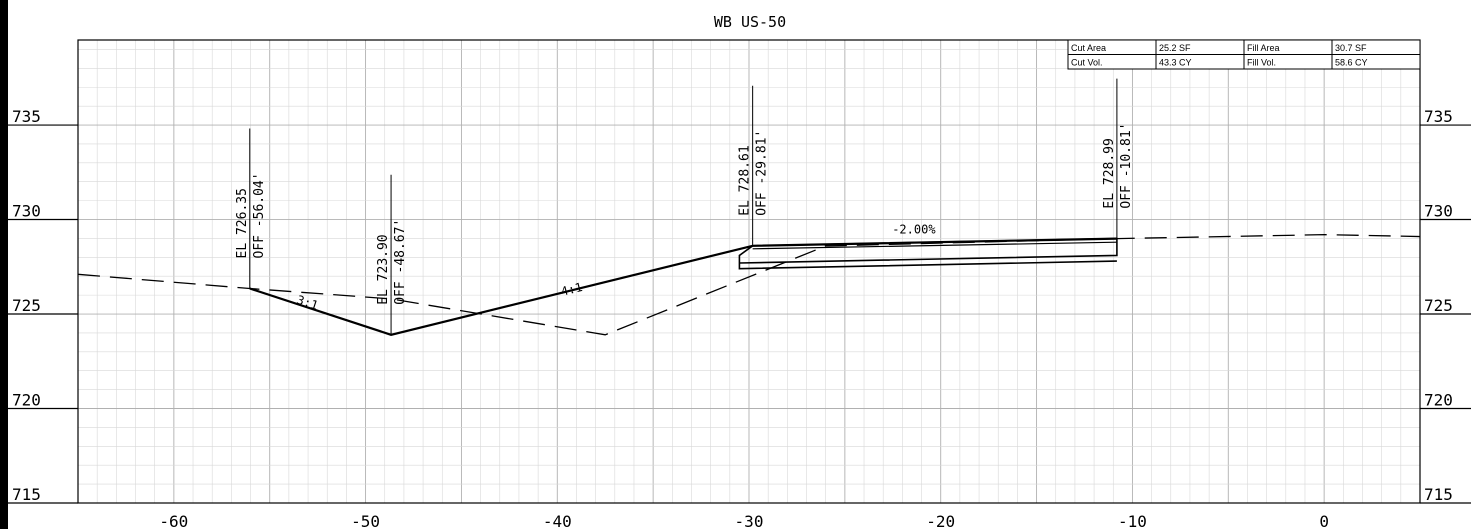  What do you see at coordinates (1438, 211) in the screenshot?
I see `y-tick-label-right: 730` at bounding box center [1438, 211].